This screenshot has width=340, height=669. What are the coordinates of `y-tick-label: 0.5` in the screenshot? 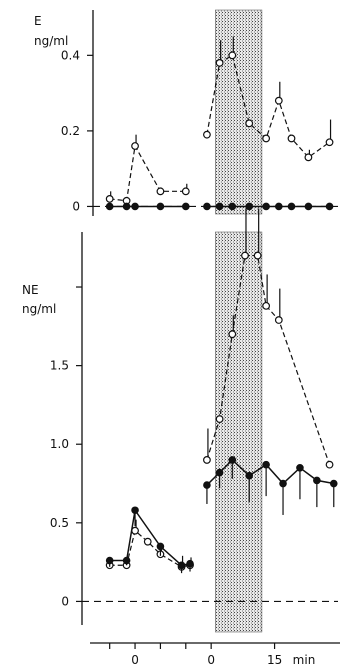 It's located at (59, 523).